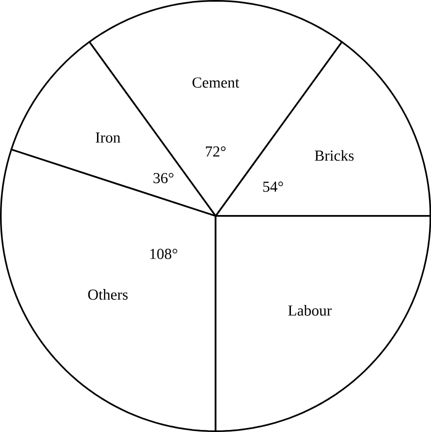 This screenshot has height=432, width=431. Describe the element at coordinates (163, 178) in the screenshot. I see `data-label: 36°` at that location.